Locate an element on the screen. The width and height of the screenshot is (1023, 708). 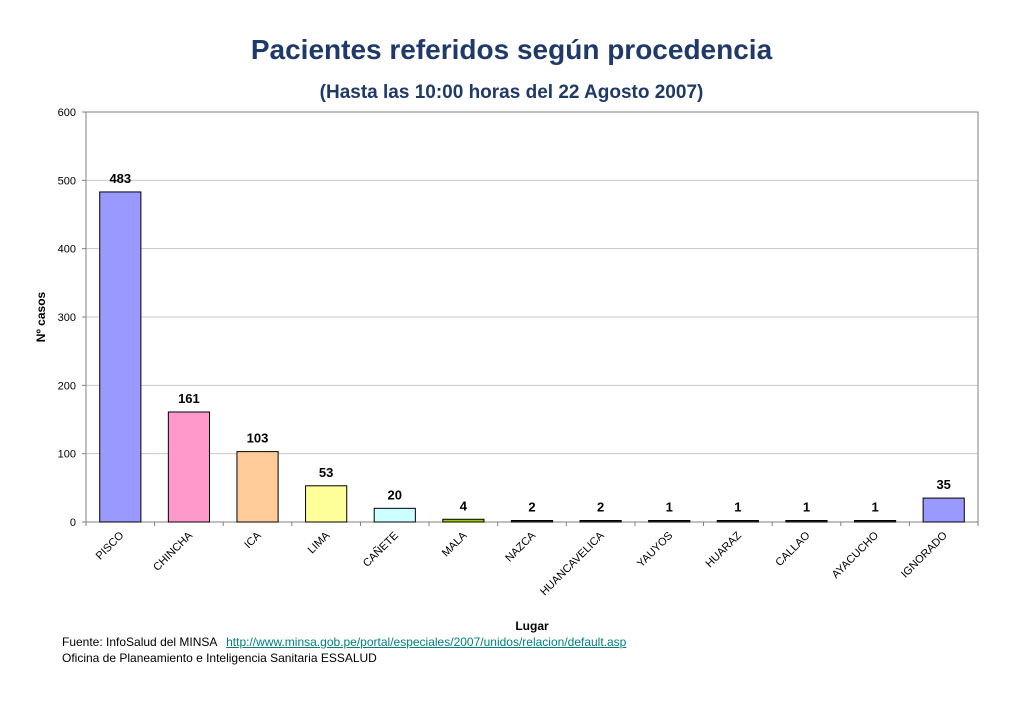
x-tick-label: IGNORADO is located at coordinates (924, 554).